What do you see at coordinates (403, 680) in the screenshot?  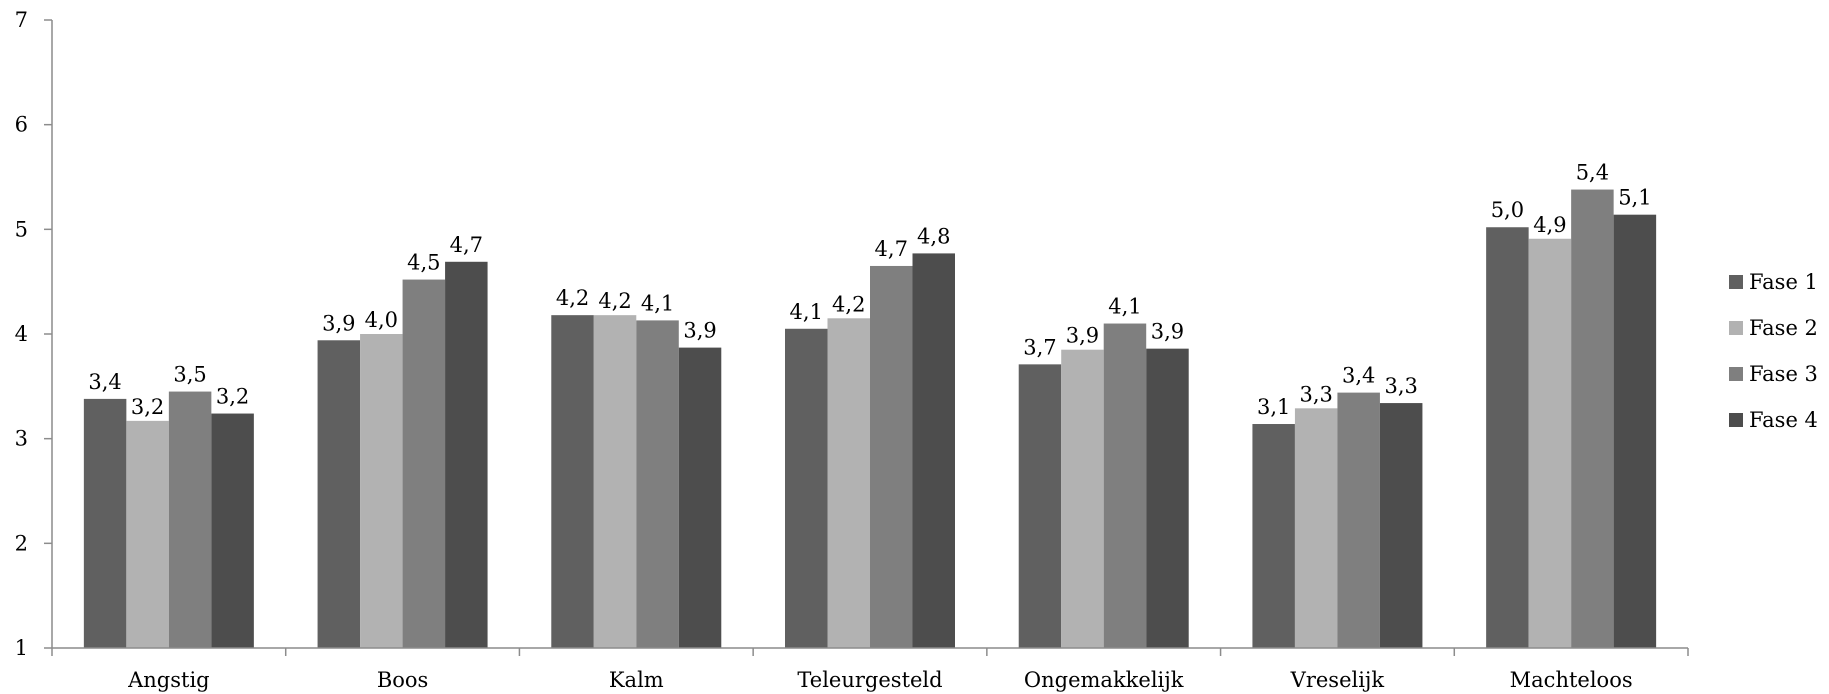 I see `category-label: Boos` at bounding box center [403, 680].